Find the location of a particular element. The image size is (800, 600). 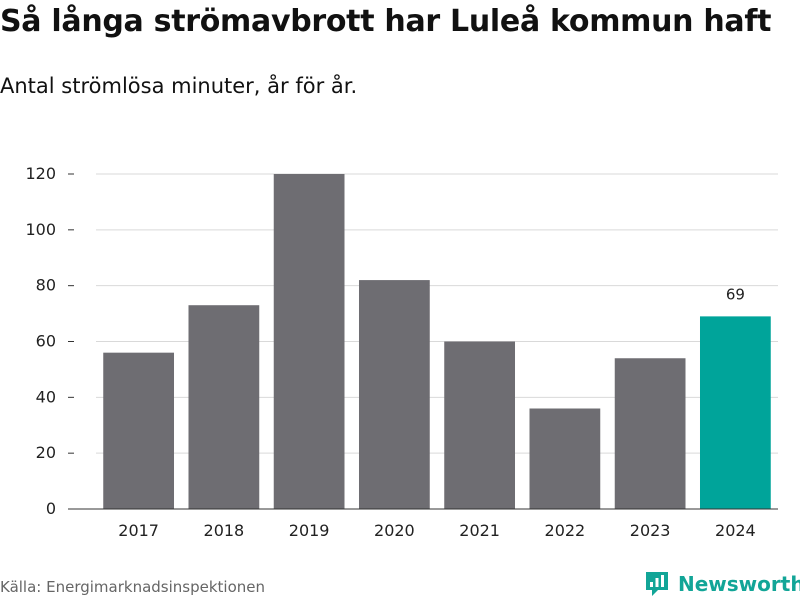

y-tick-label: 60 is located at coordinates (46, 341).